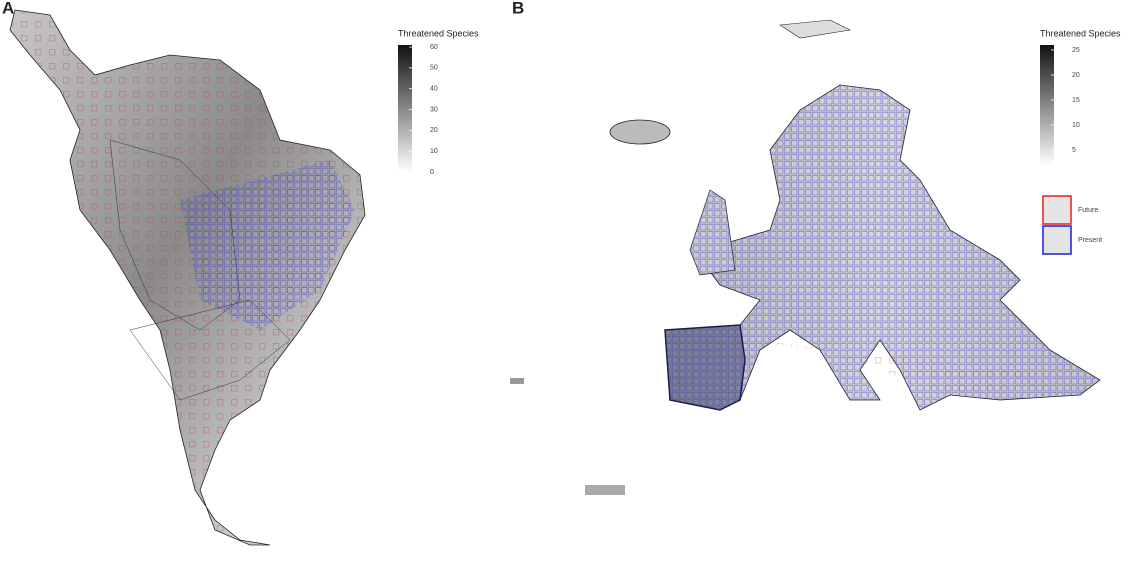  I want to click on colorbar-tick-label: 50, so click(434, 68).